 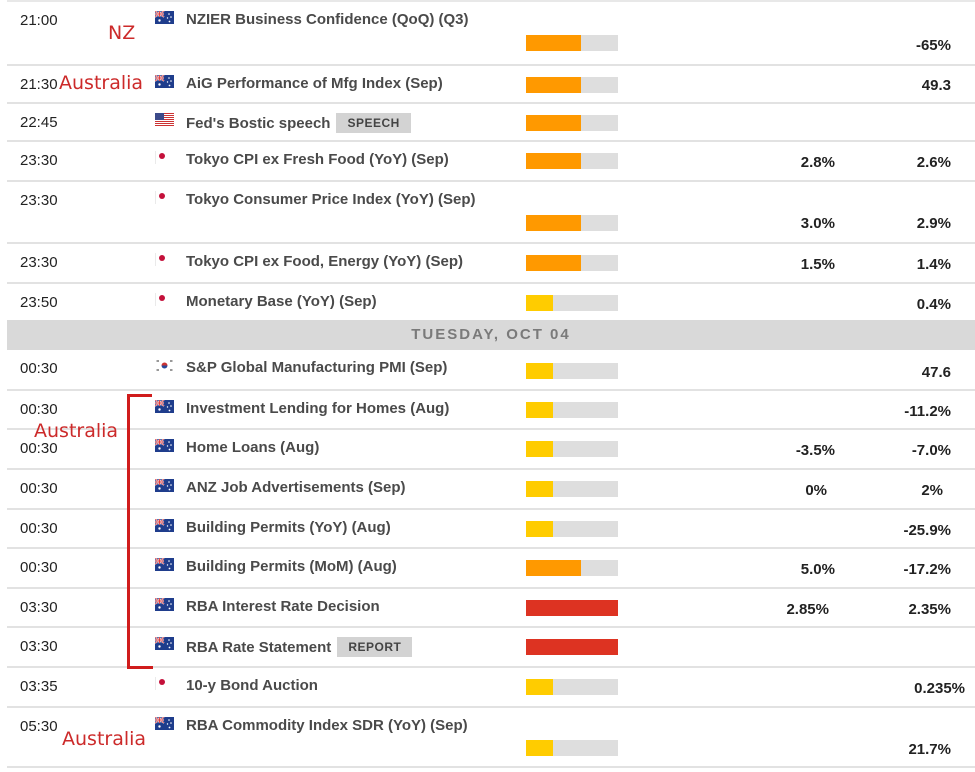 What do you see at coordinates (314, 83) in the screenshot?
I see `event-title: AiG Performance of Mfg Index (Sep)` at bounding box center [314, 83].